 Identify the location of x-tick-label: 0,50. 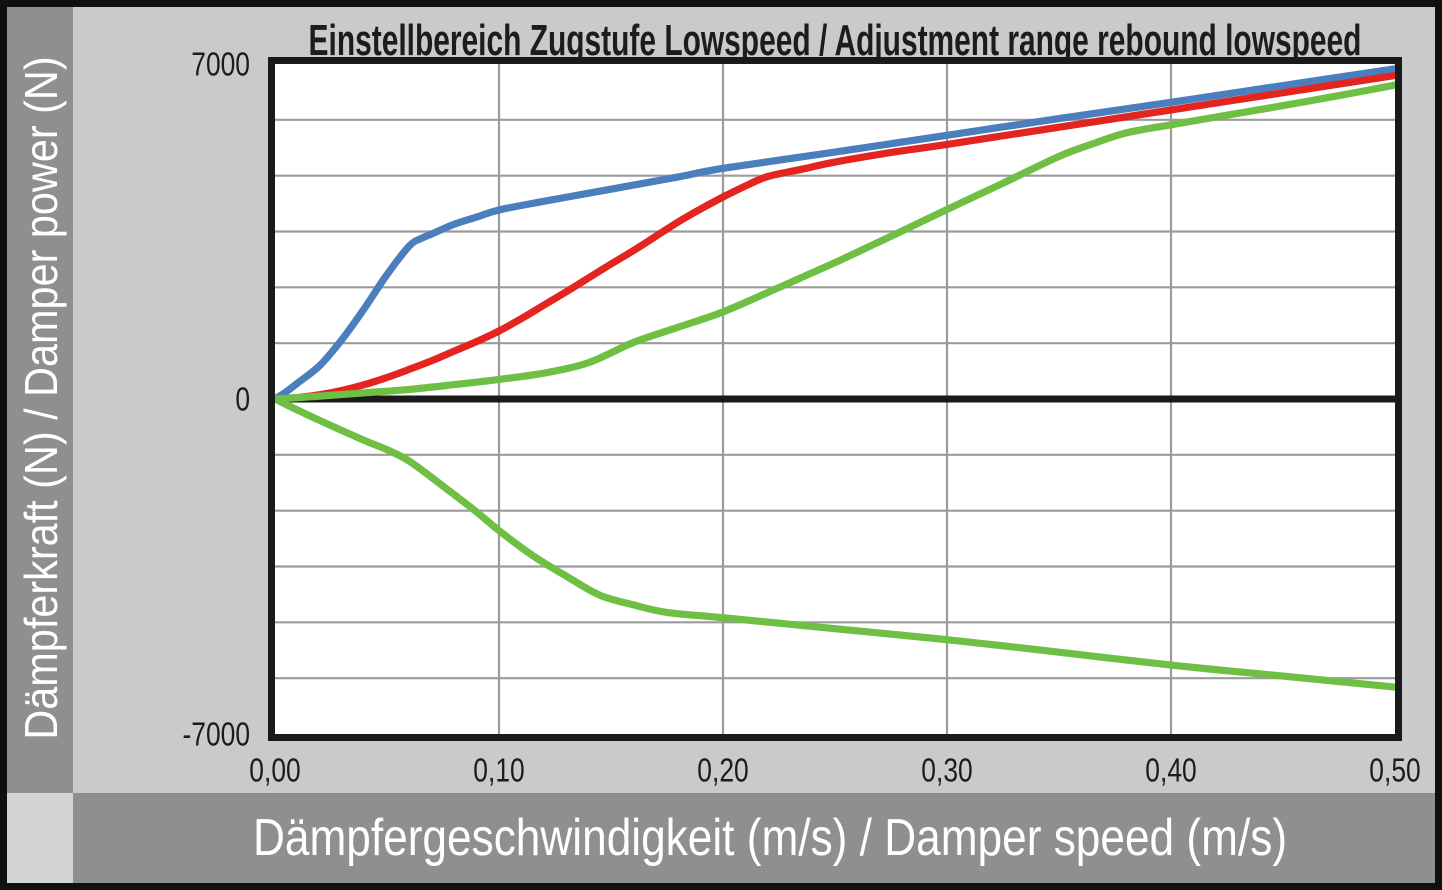
(1395, 770).